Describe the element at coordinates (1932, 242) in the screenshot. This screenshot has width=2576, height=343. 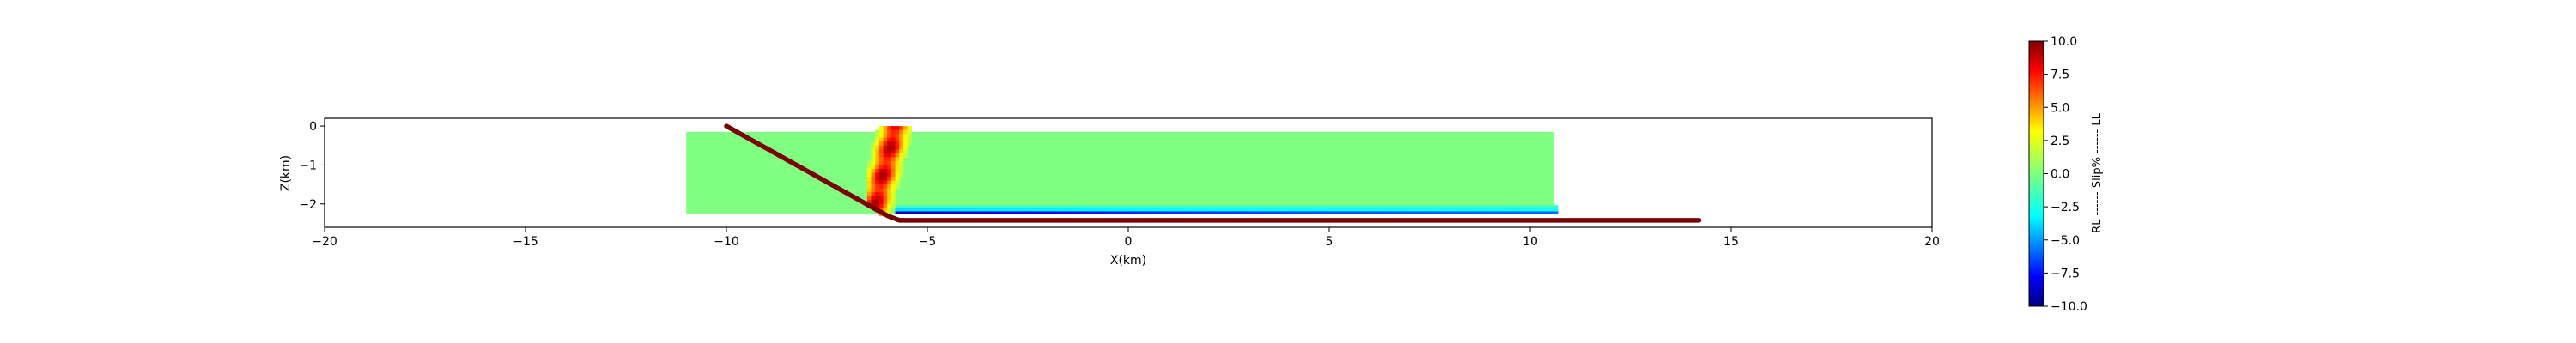
I see `x-tick-label: 20` at that location.